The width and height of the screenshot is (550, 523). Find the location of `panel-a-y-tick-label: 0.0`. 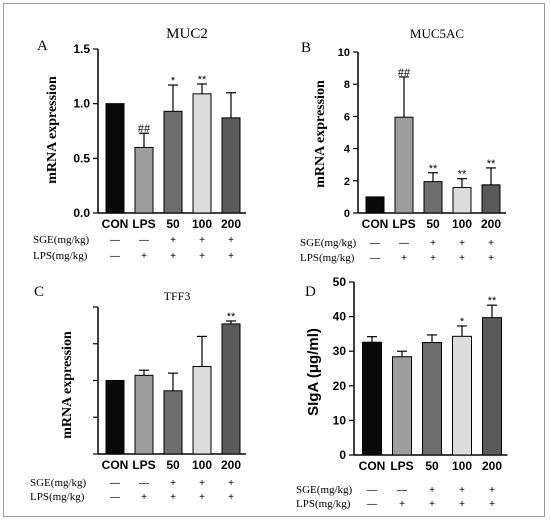

panel-a-y-tick-label: 0.0 is located at coordinates (81, 213).